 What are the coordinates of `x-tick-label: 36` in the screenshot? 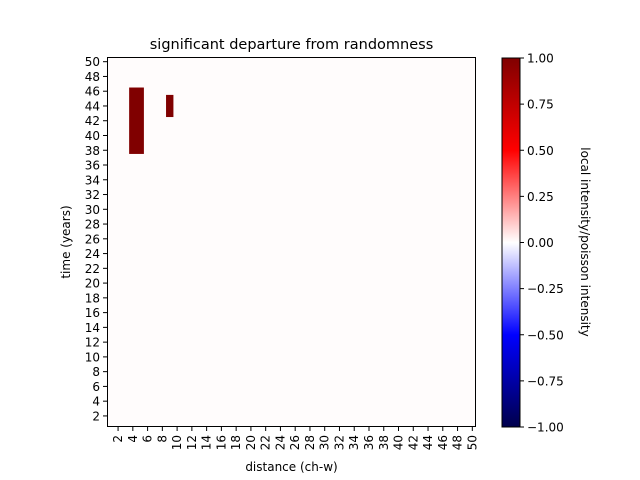 It's located at (369, 442).